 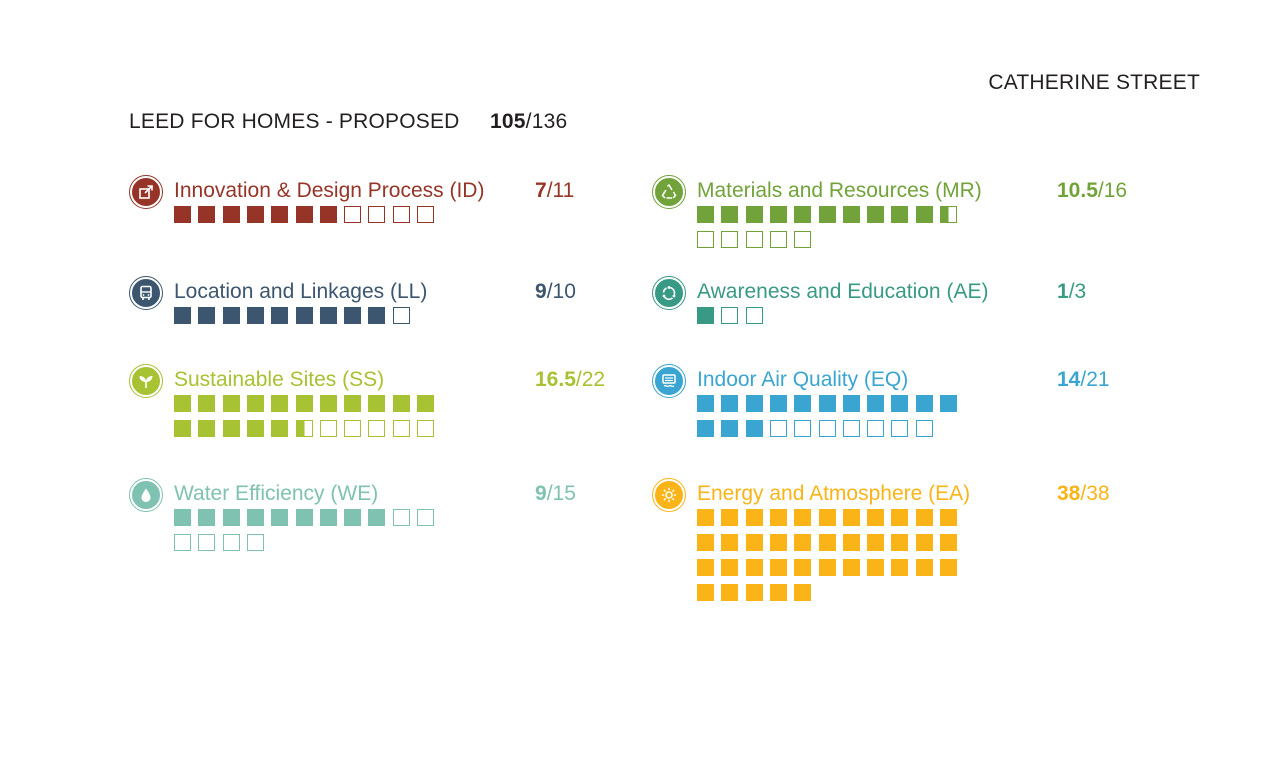 What do you see at coordinates (669, 293) in the screenshot?
I see `cycle-icon` at bounding box center [669, 293].